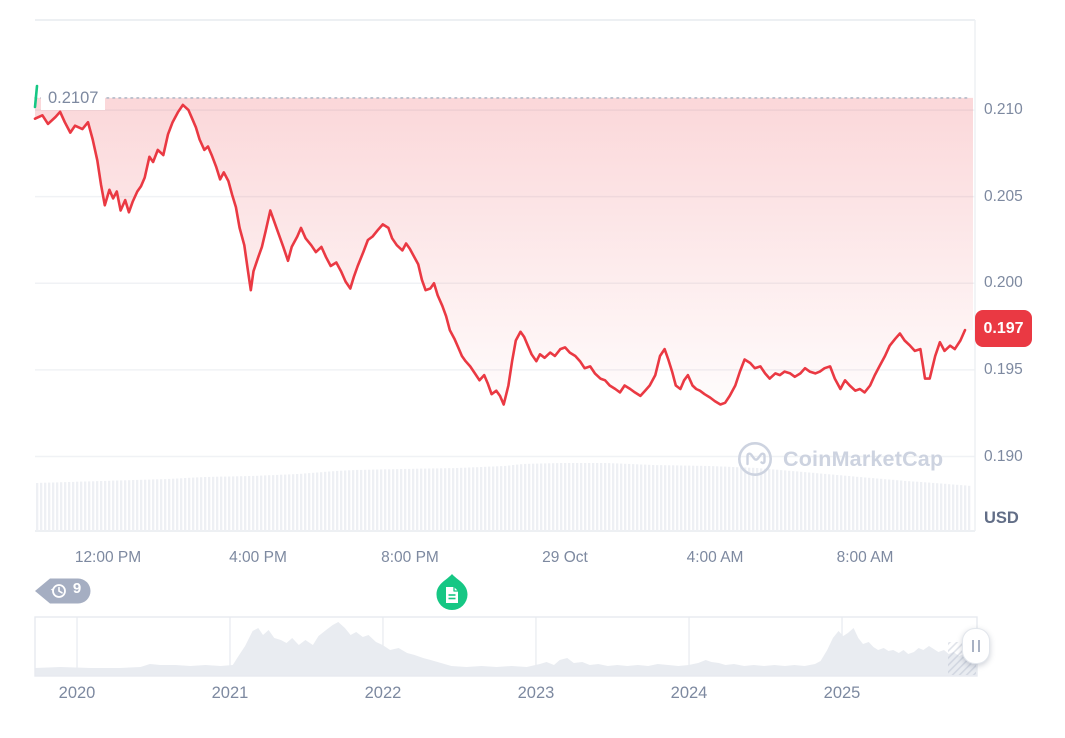  I want to click on coinmarketcap-logo-icon, so click(755, 459).